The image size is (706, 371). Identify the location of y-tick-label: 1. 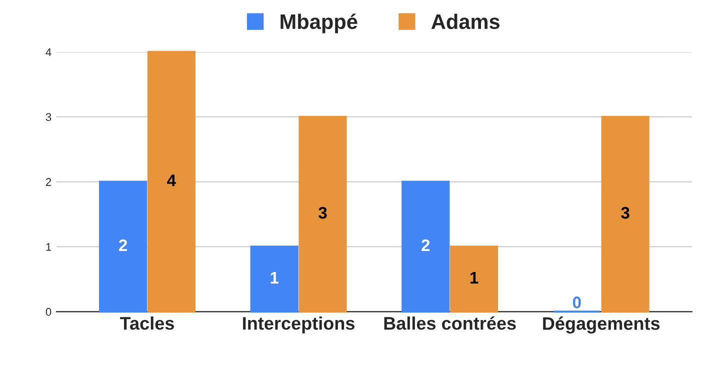
(49, 247).